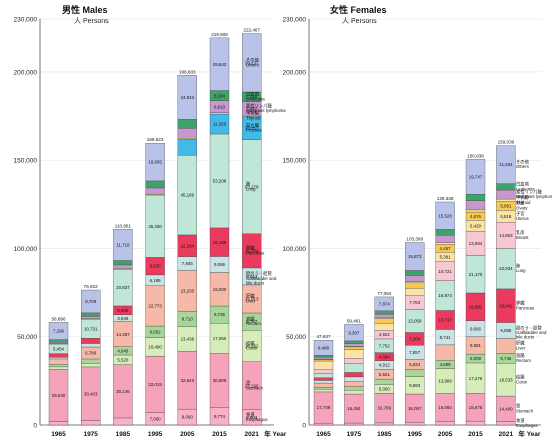 This screenshot has height=448, width=552. I want to click on segment-label: 10,721, so click(445, 271).